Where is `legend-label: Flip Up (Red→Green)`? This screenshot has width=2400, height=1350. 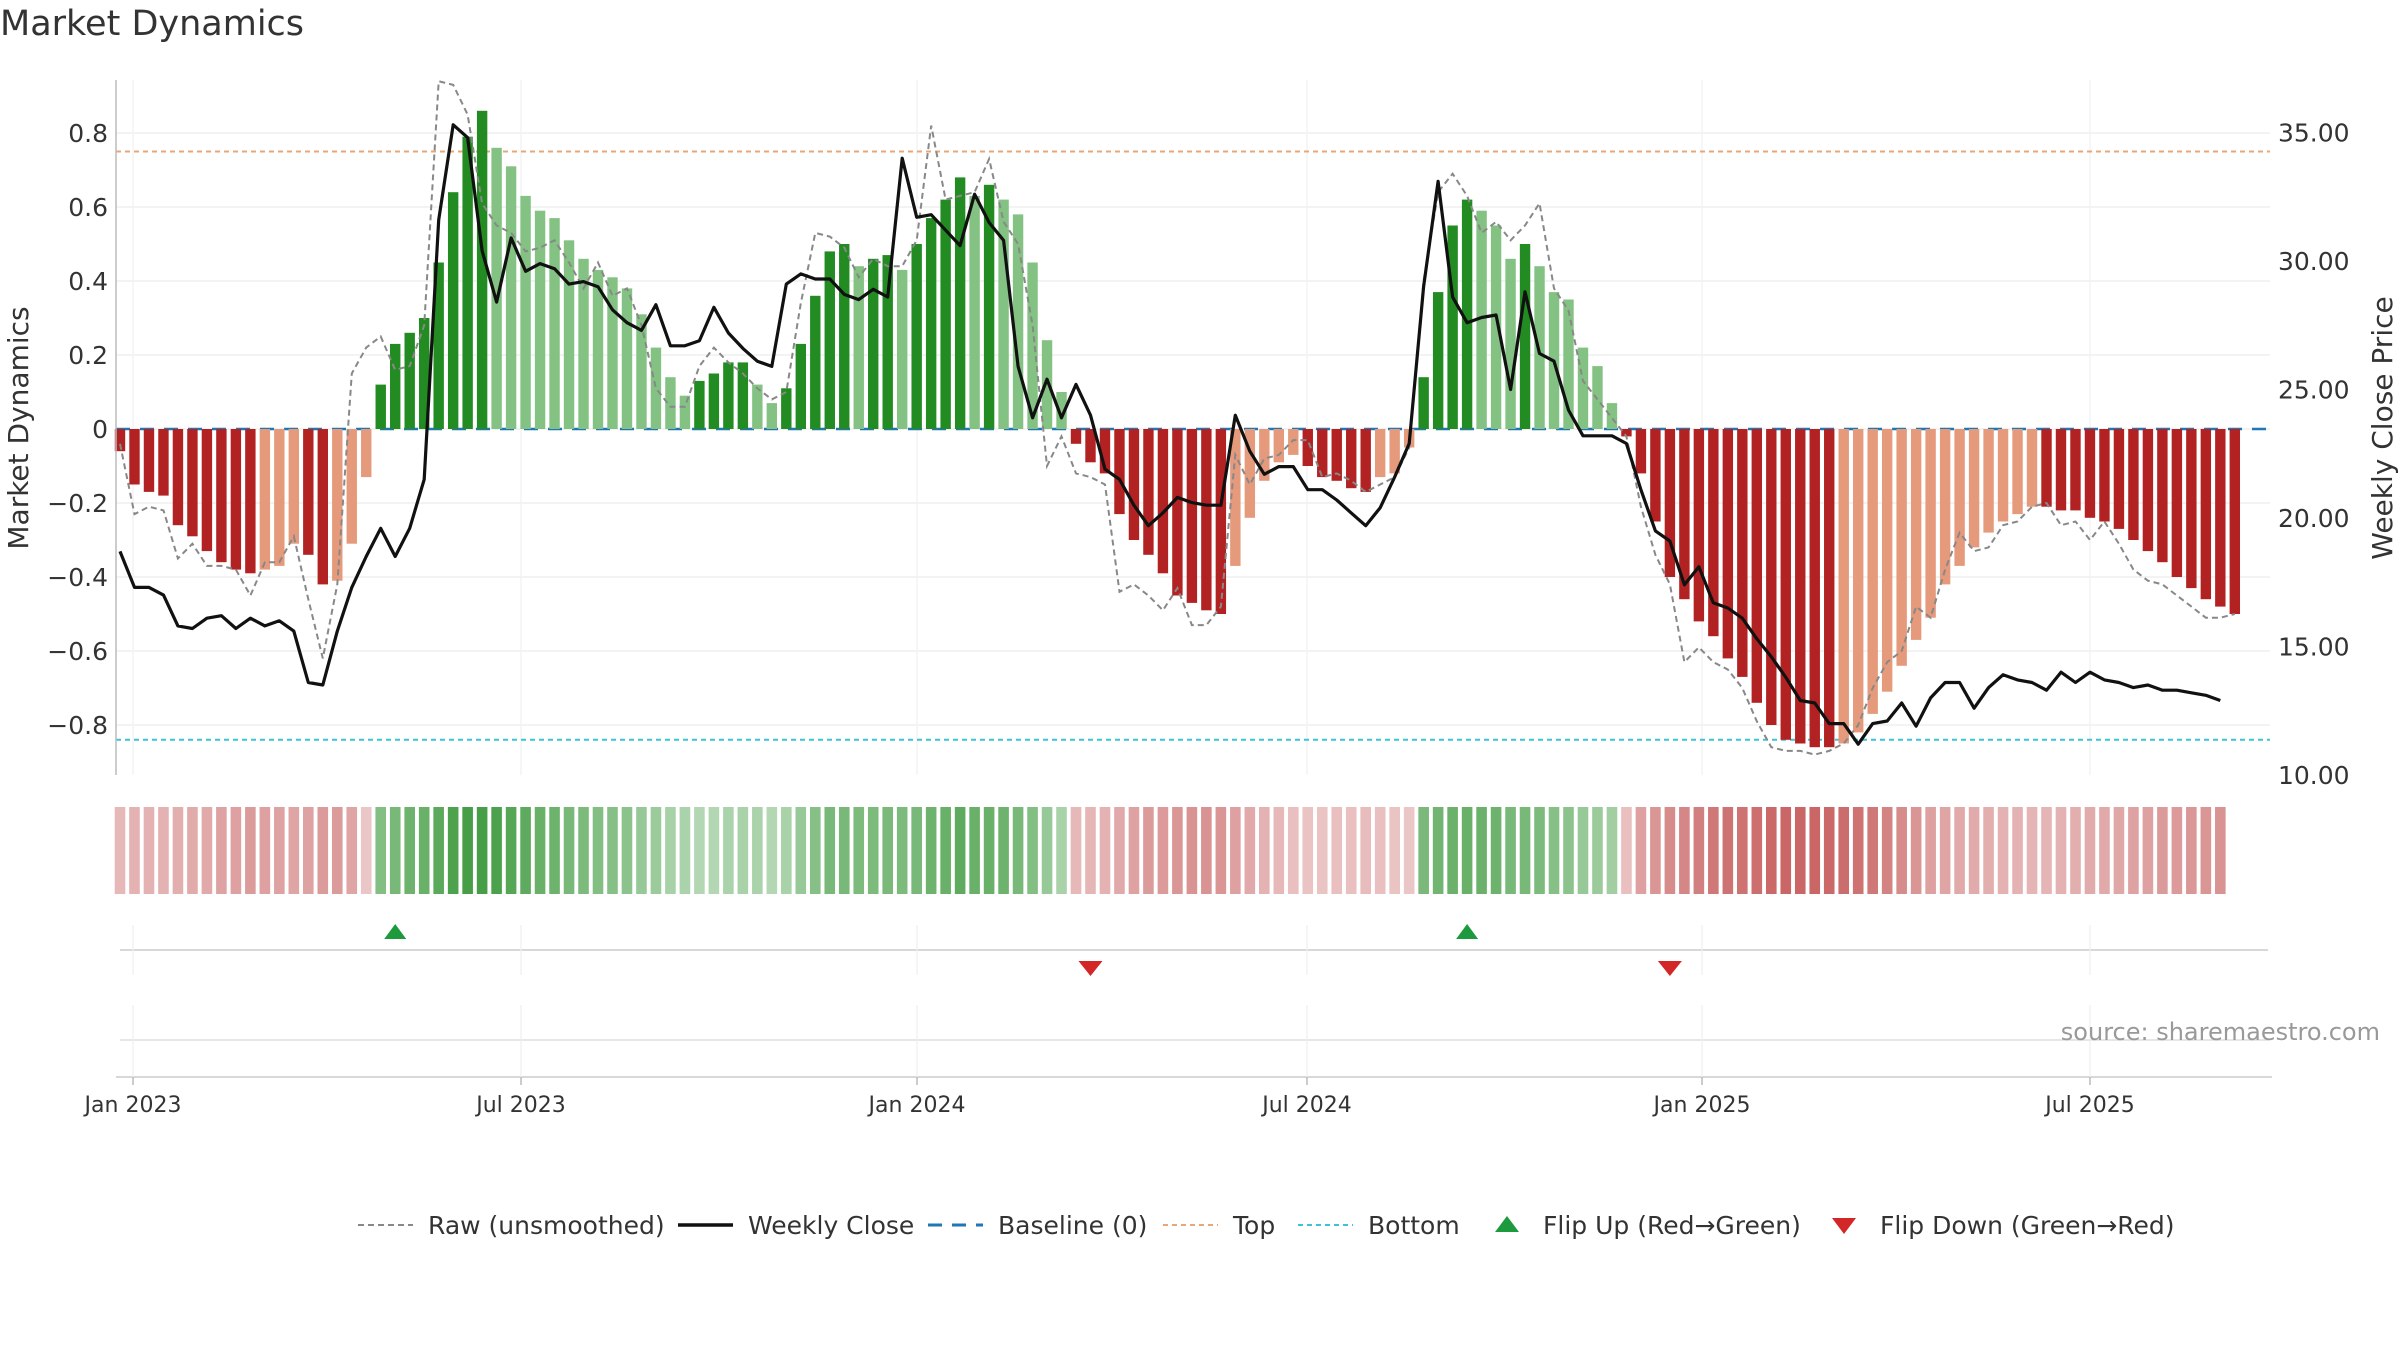 legend-label: Flip Up (Red→Green) is located at coordinates (1672, 1225).